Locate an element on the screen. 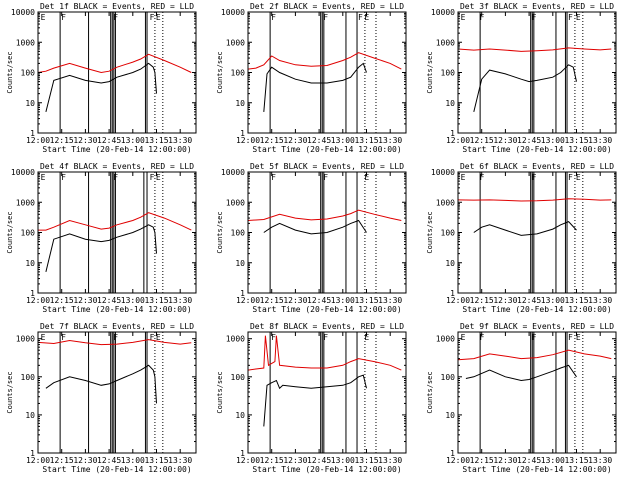 Image resolution: width=640 pixels, height=480 pixels. chart-title: Det 8f BLACK = Events, RED = LLD is located at coordinates (327, 326).